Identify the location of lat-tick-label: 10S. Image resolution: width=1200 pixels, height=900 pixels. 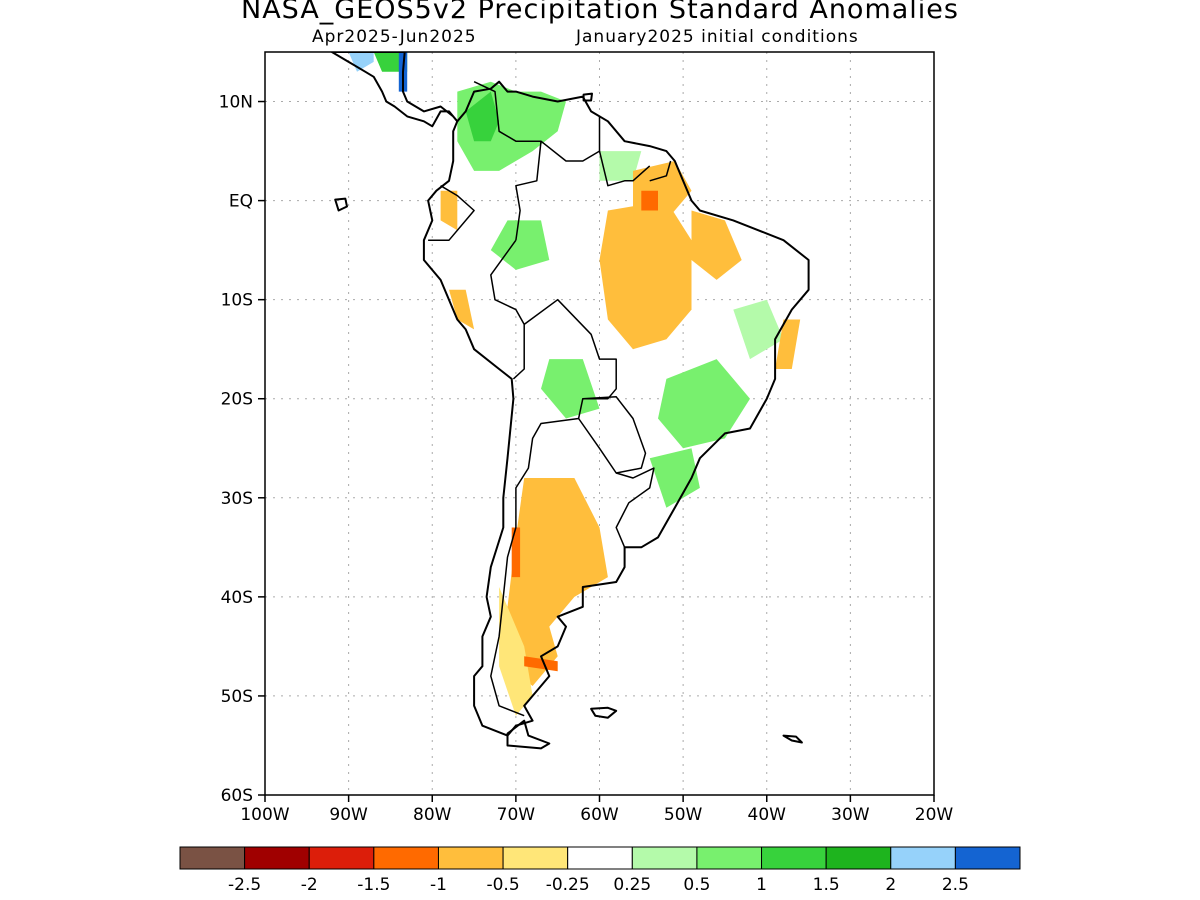
(237, 301).